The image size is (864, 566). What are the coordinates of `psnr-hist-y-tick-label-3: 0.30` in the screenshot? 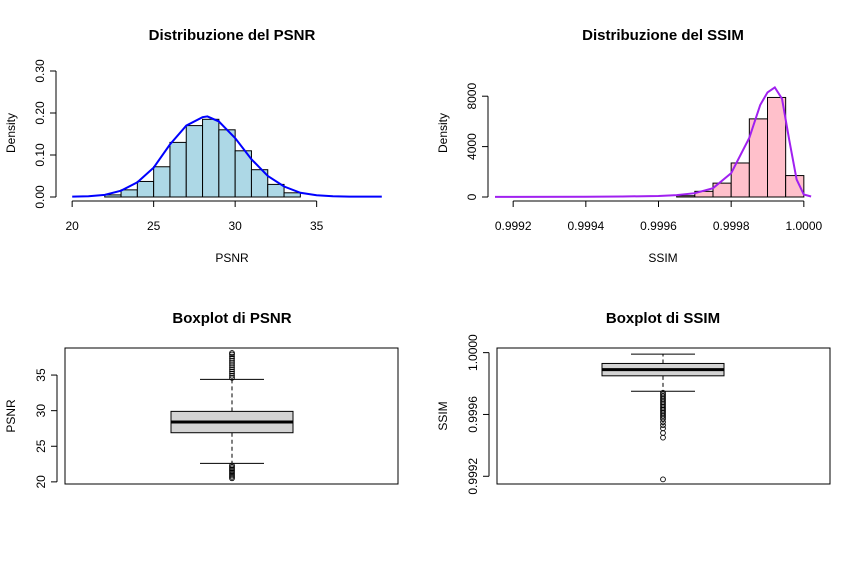 It's located at (40, 71).